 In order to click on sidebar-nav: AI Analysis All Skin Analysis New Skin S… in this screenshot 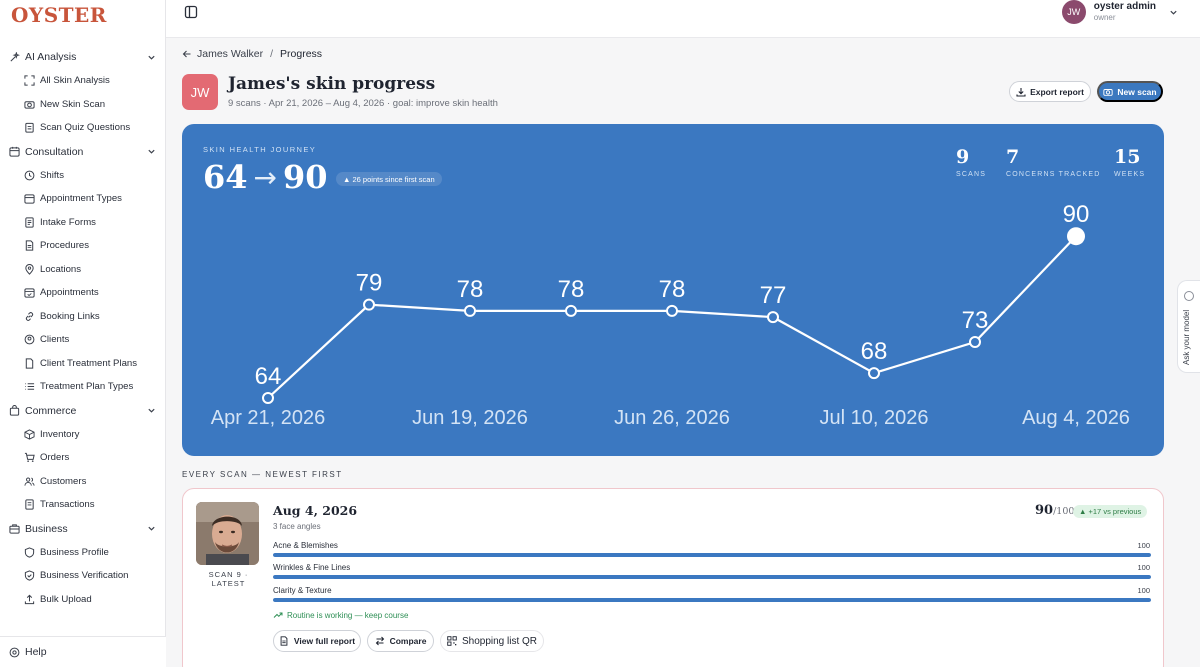, I will do `click(83, 328)`.